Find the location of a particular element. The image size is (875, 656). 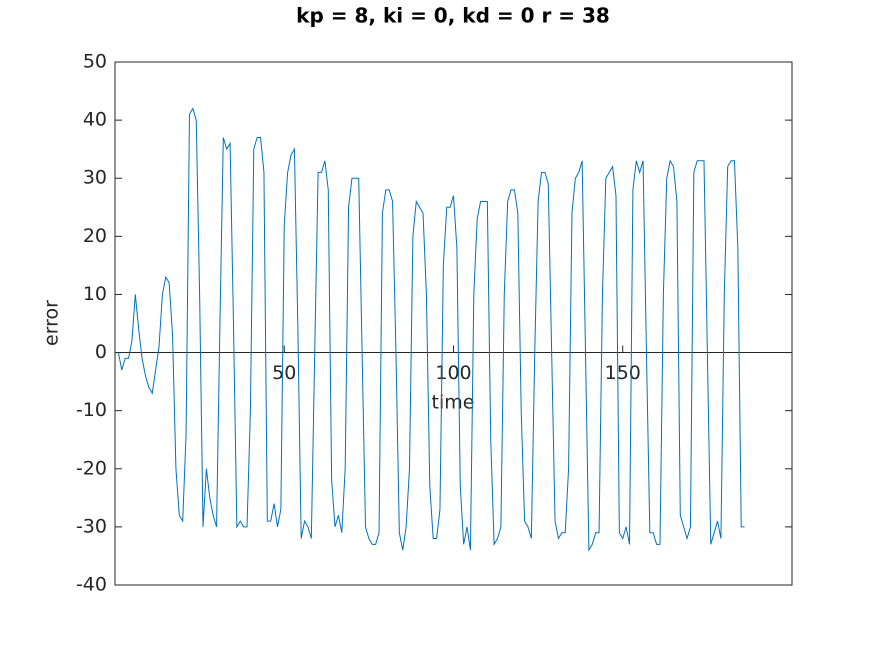

y-axis-label: error is located at coordinates (52, 323).